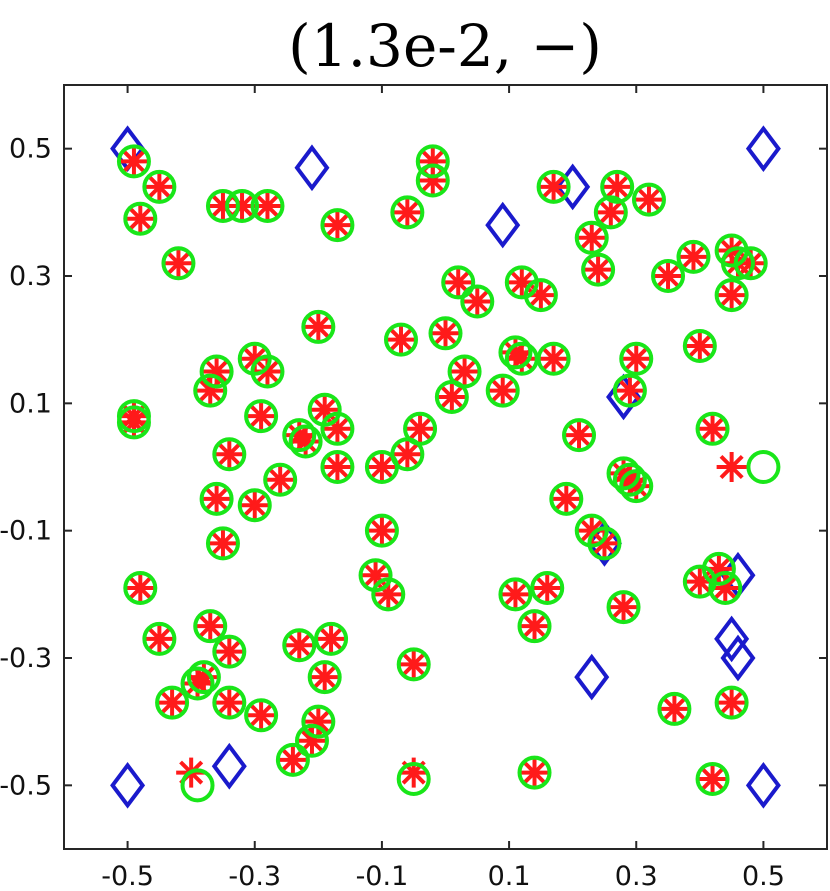 Image resolution: width=830 pixels, height=891 pixels. Describe the element at coordinates (509, 876) in the screenshot. I see `x-tick-label: 0.1` at that location.